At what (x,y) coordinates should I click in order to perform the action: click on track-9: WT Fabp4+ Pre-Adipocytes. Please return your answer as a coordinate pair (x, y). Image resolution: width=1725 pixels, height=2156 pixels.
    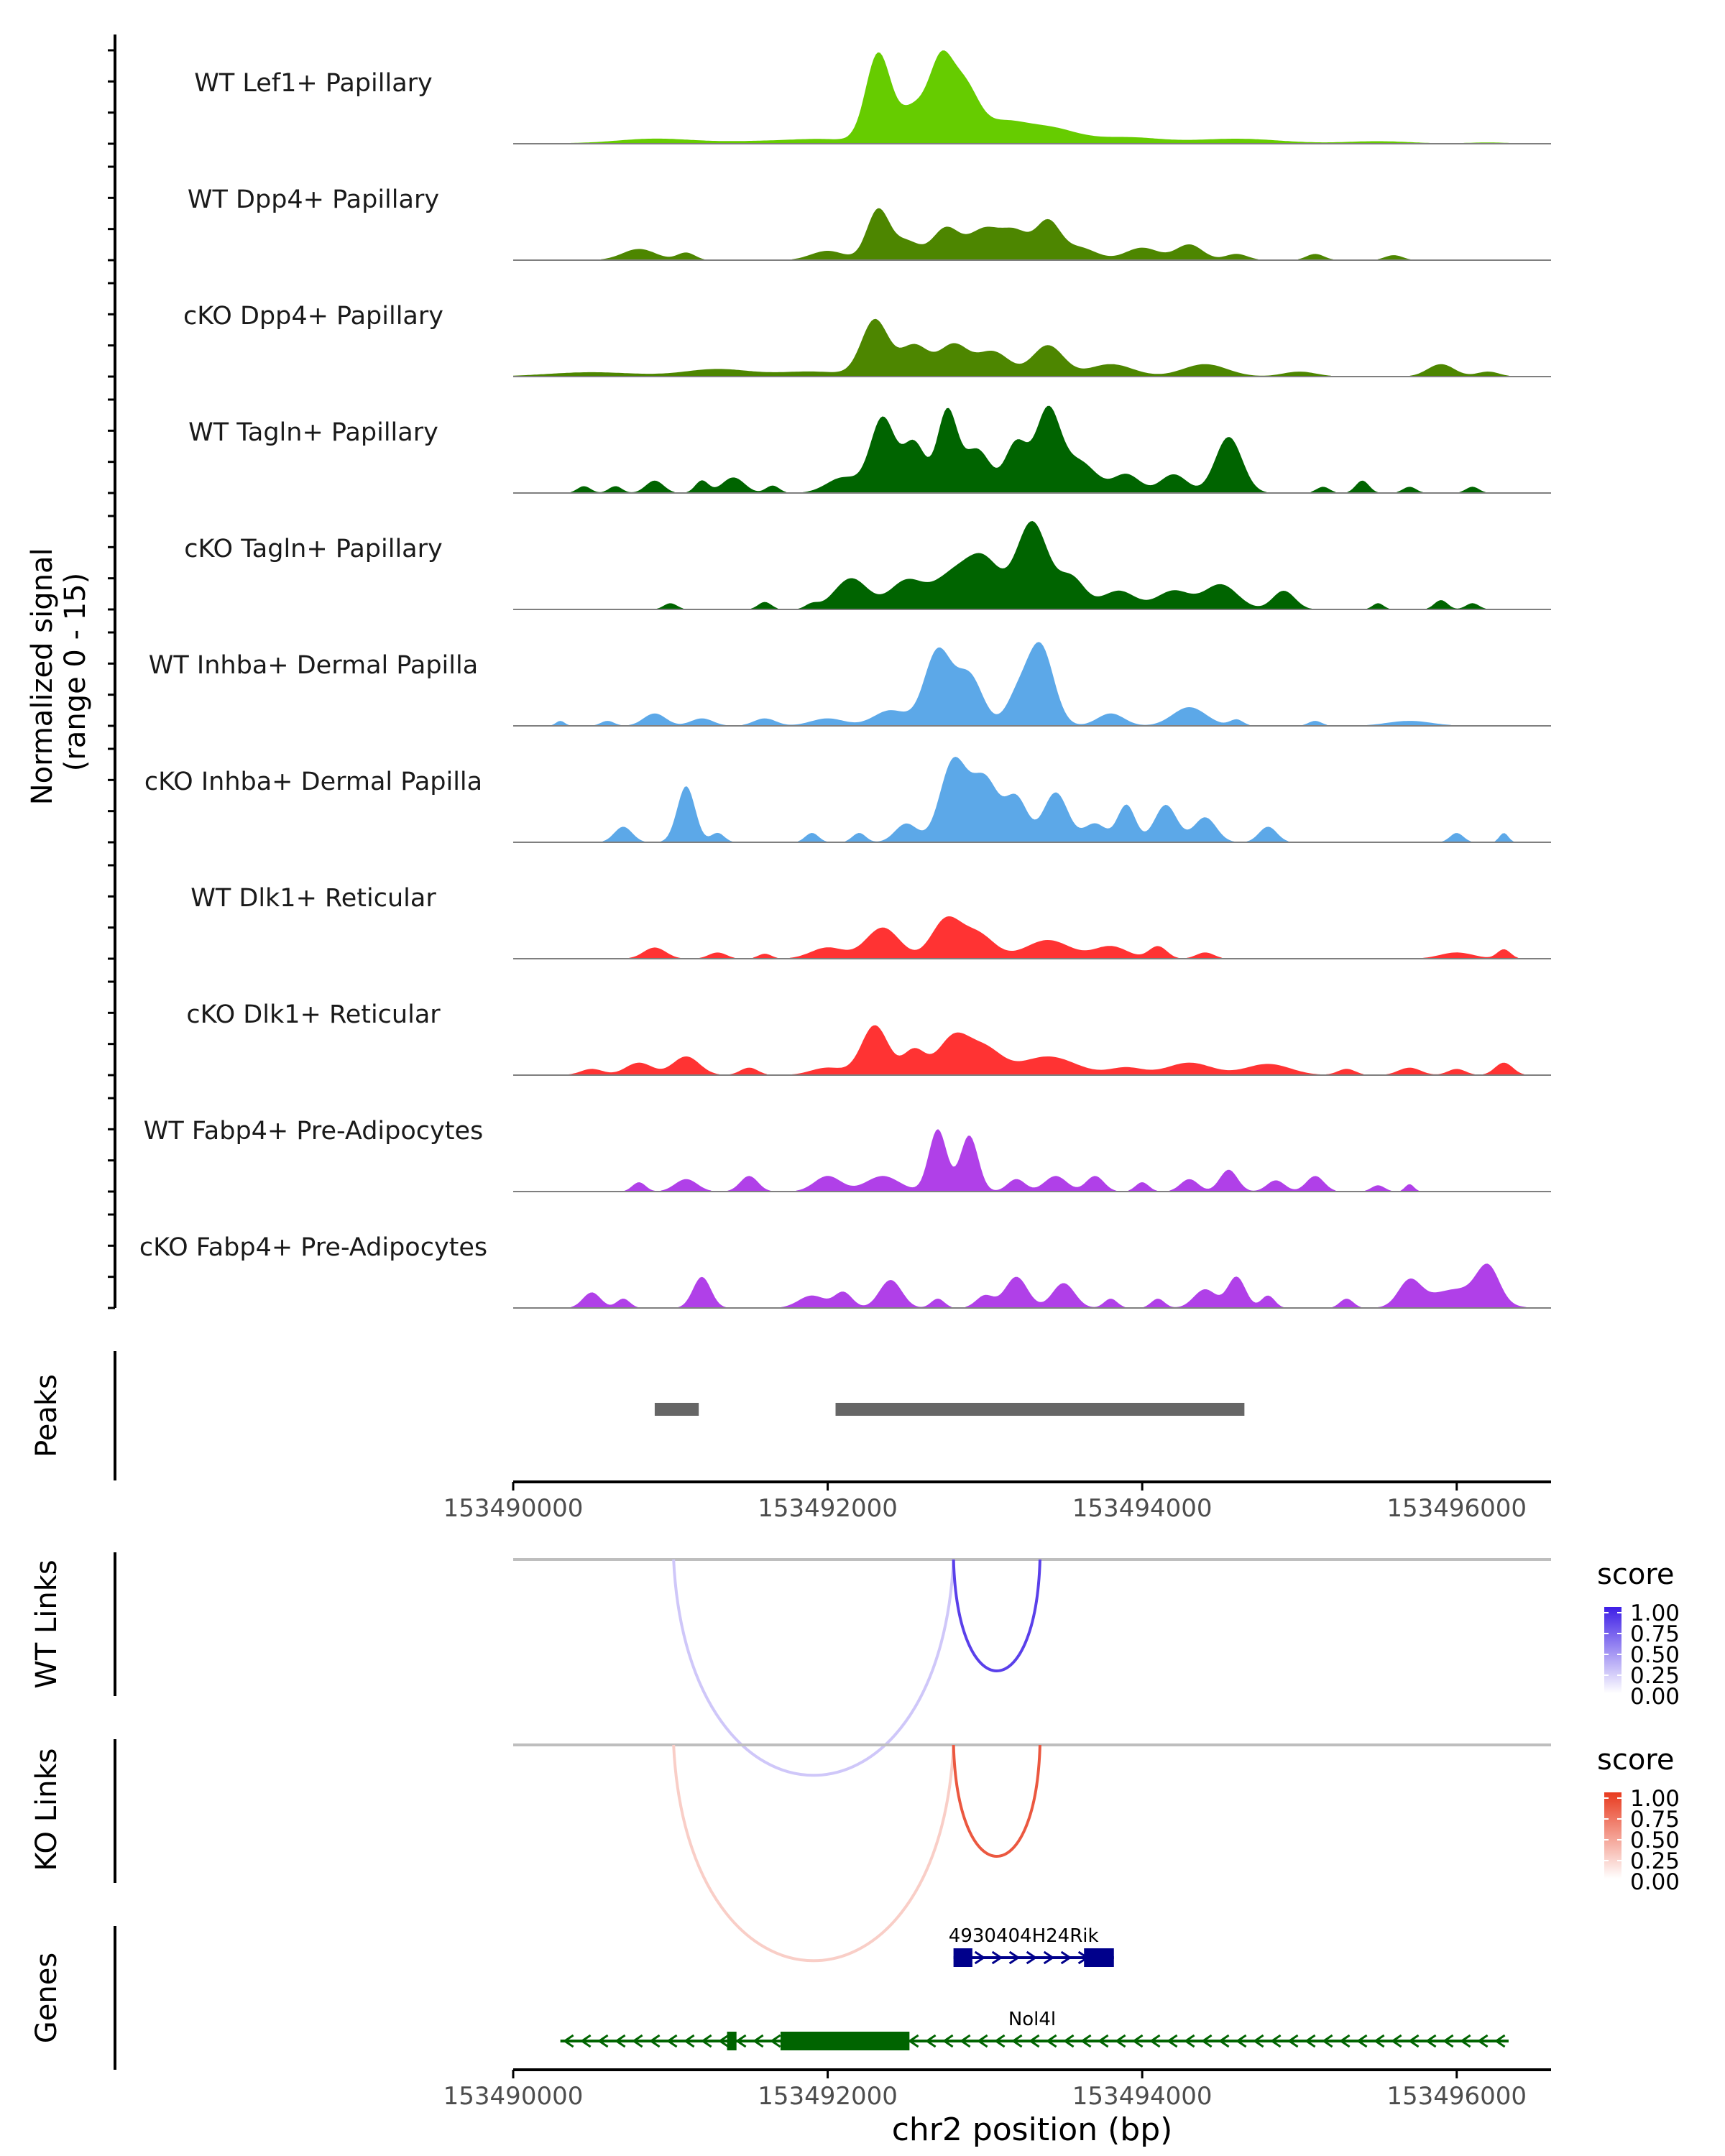
    Looking at the image, I should click on (847, 1154).